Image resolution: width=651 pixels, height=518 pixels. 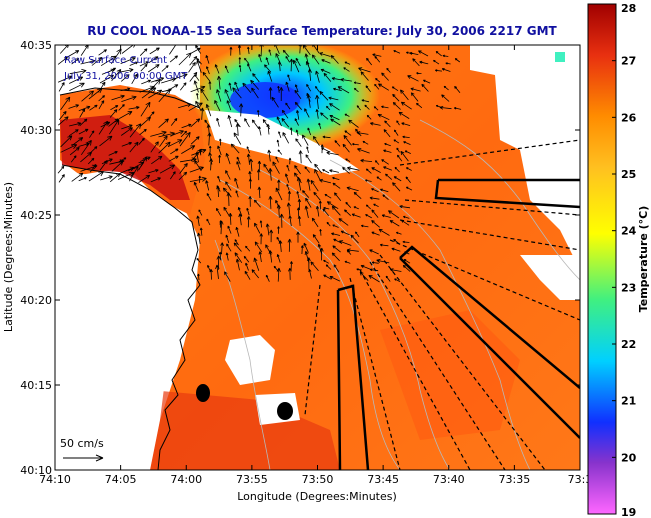 What do you see at coordinates (82, 443) in the screenshot?
I see `scale-label: 50 cm/s` at bounding box center [82, 443].